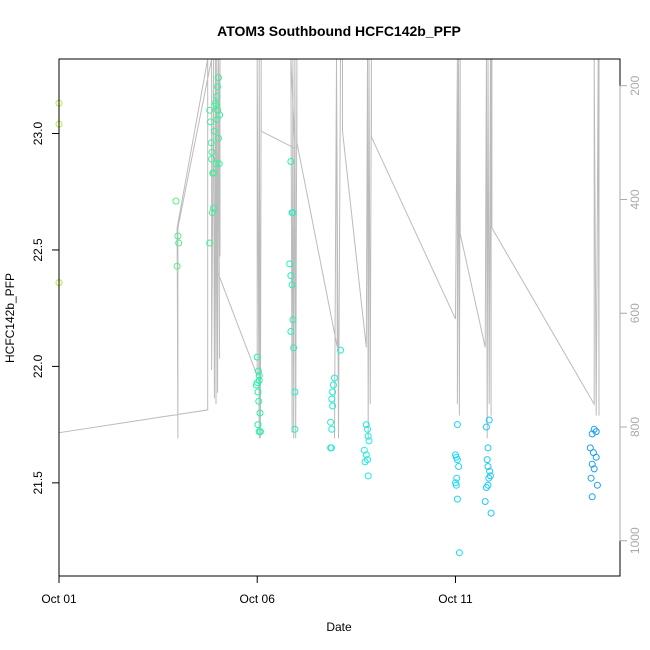 The height and width of the screenshot is (650, 650). I want to click on right-axis-tick-label: 200, so click(635, 85).